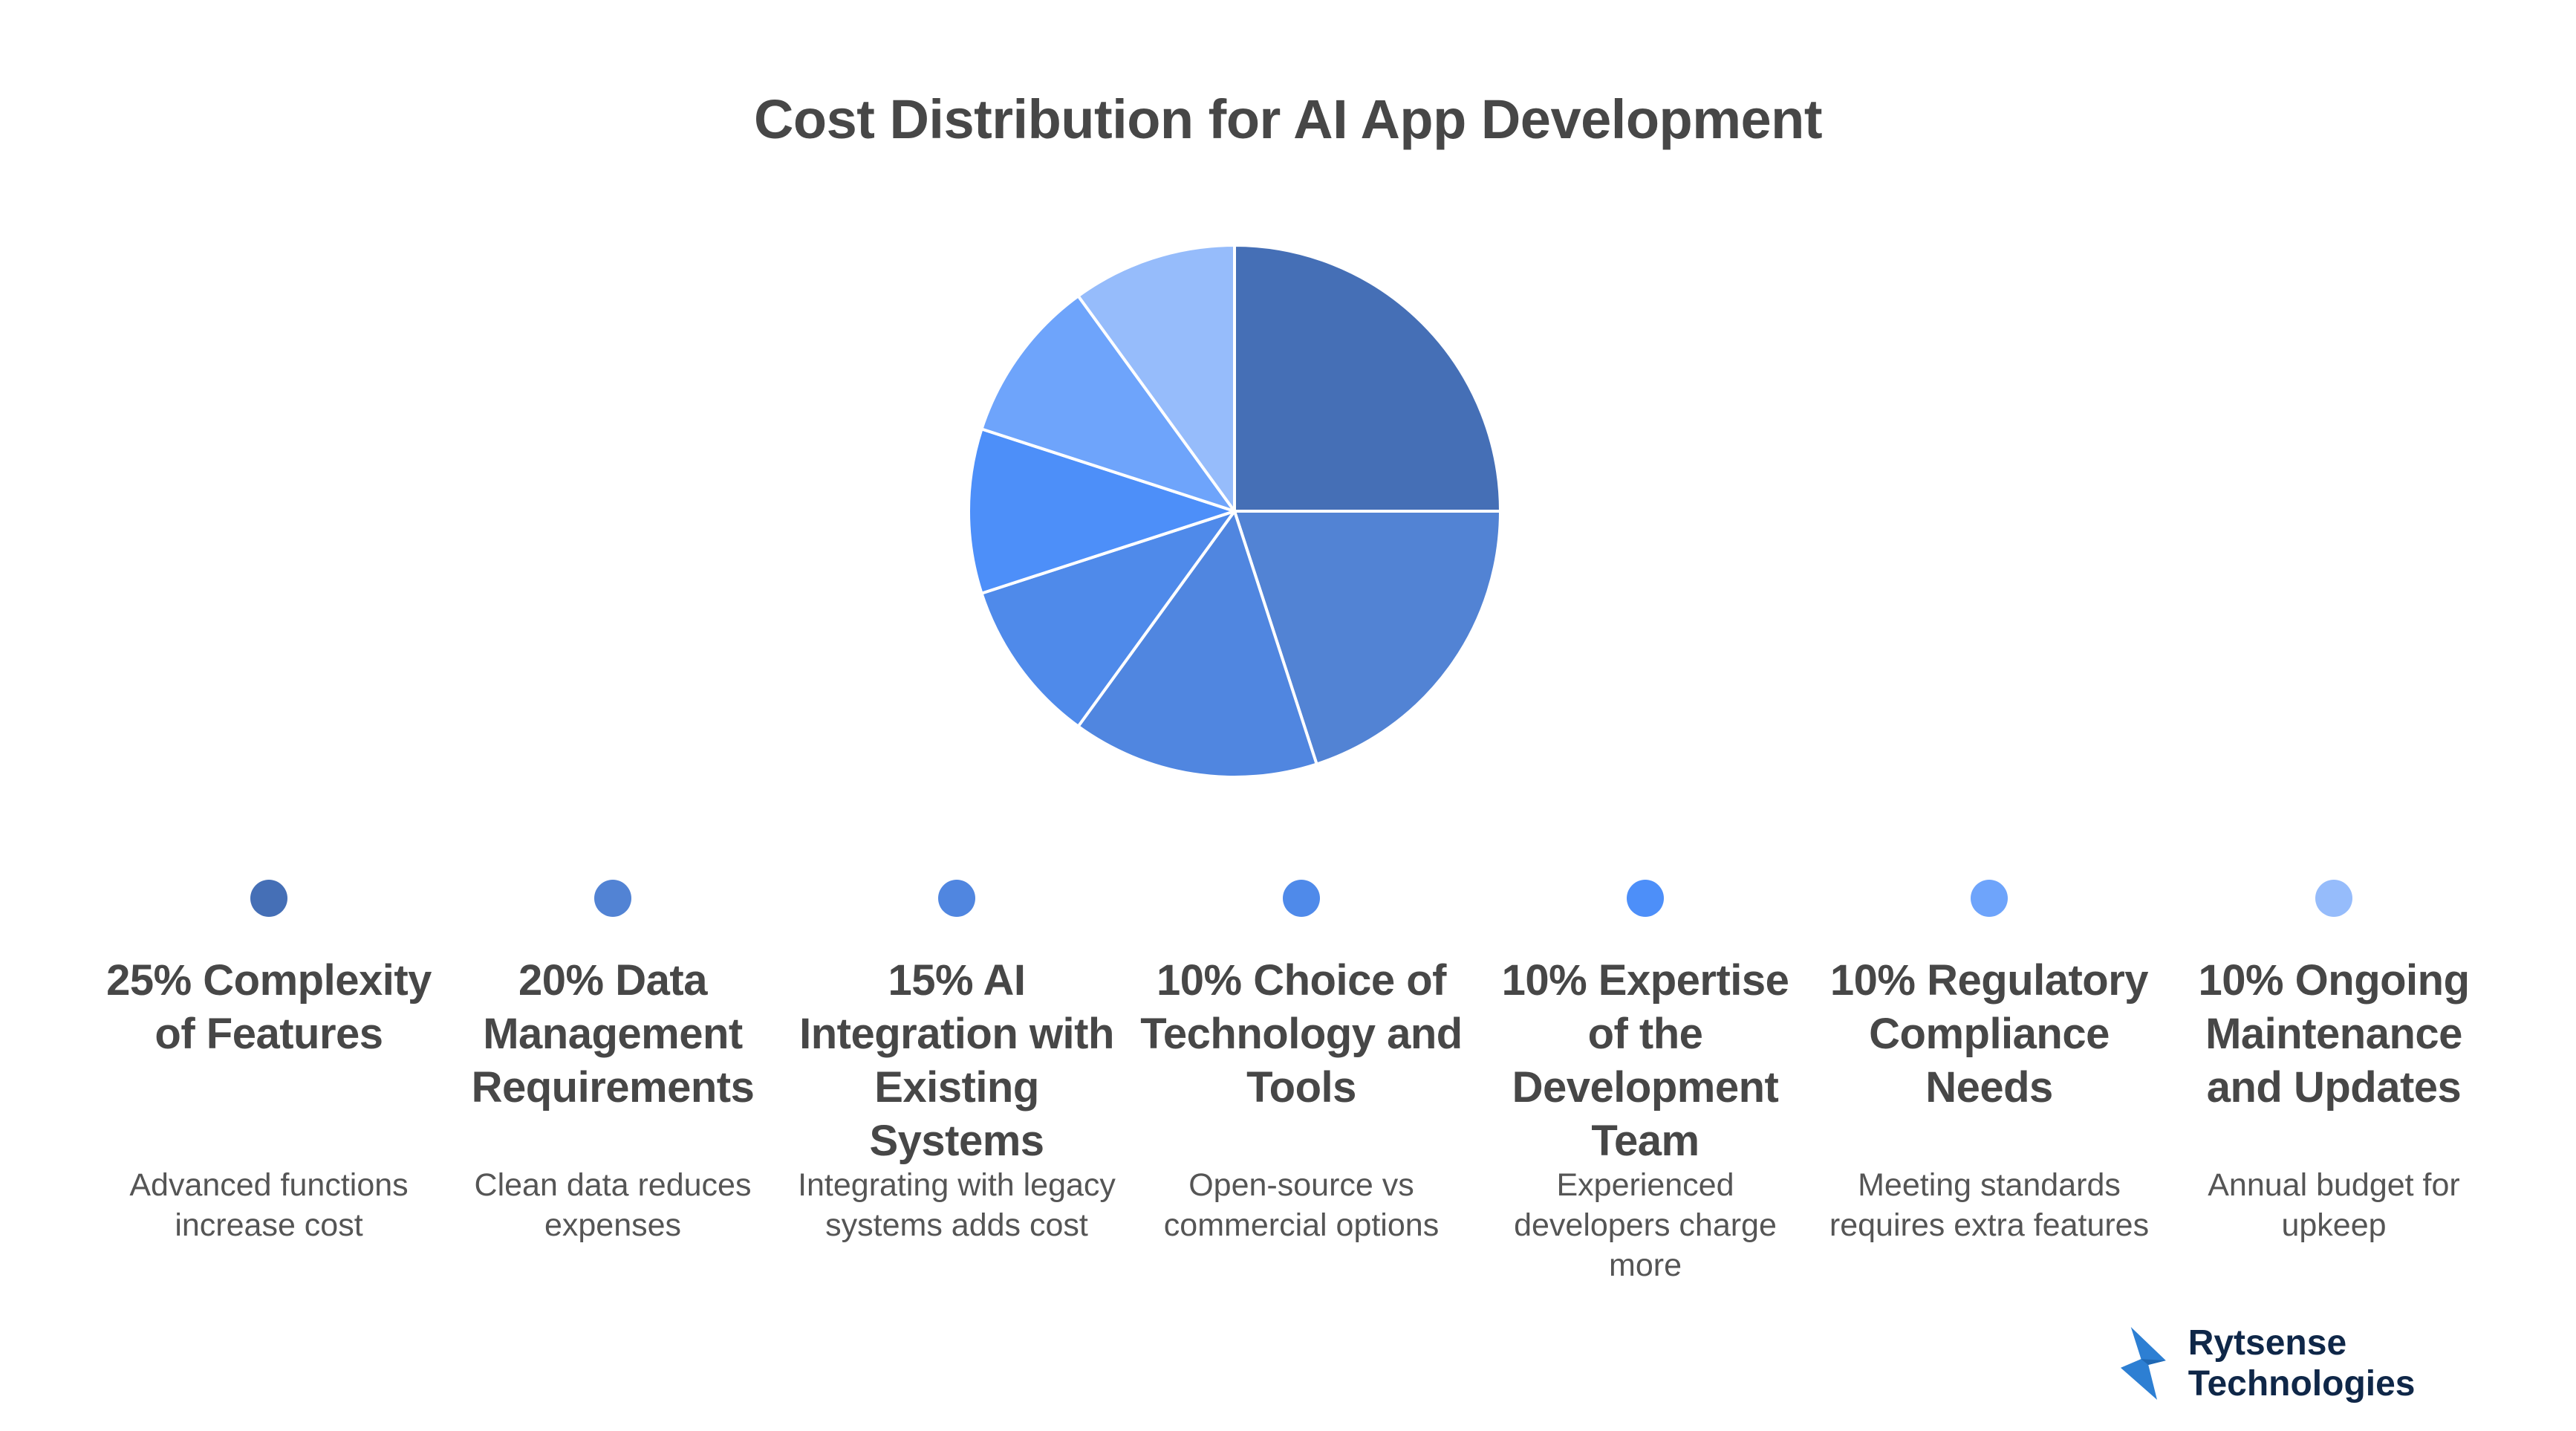 This screenshot has height=1431, width=2576. What do you see at coordinates (2334, 1205) in the screenshot?
I see `legend-description: Annual budget for upkeep` at bounding box center [2334, 1205].